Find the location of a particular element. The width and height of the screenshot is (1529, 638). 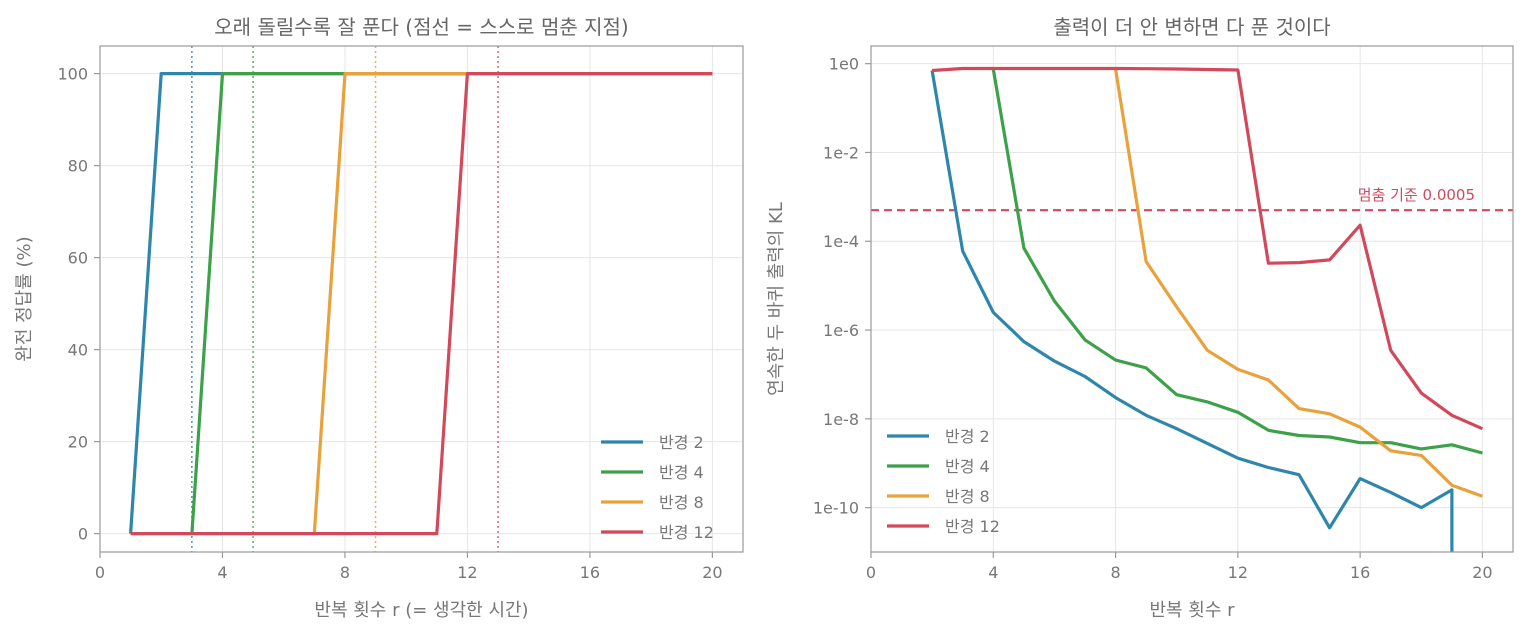

y-tick-label: 1e0 is located at coordinates (844, 64).